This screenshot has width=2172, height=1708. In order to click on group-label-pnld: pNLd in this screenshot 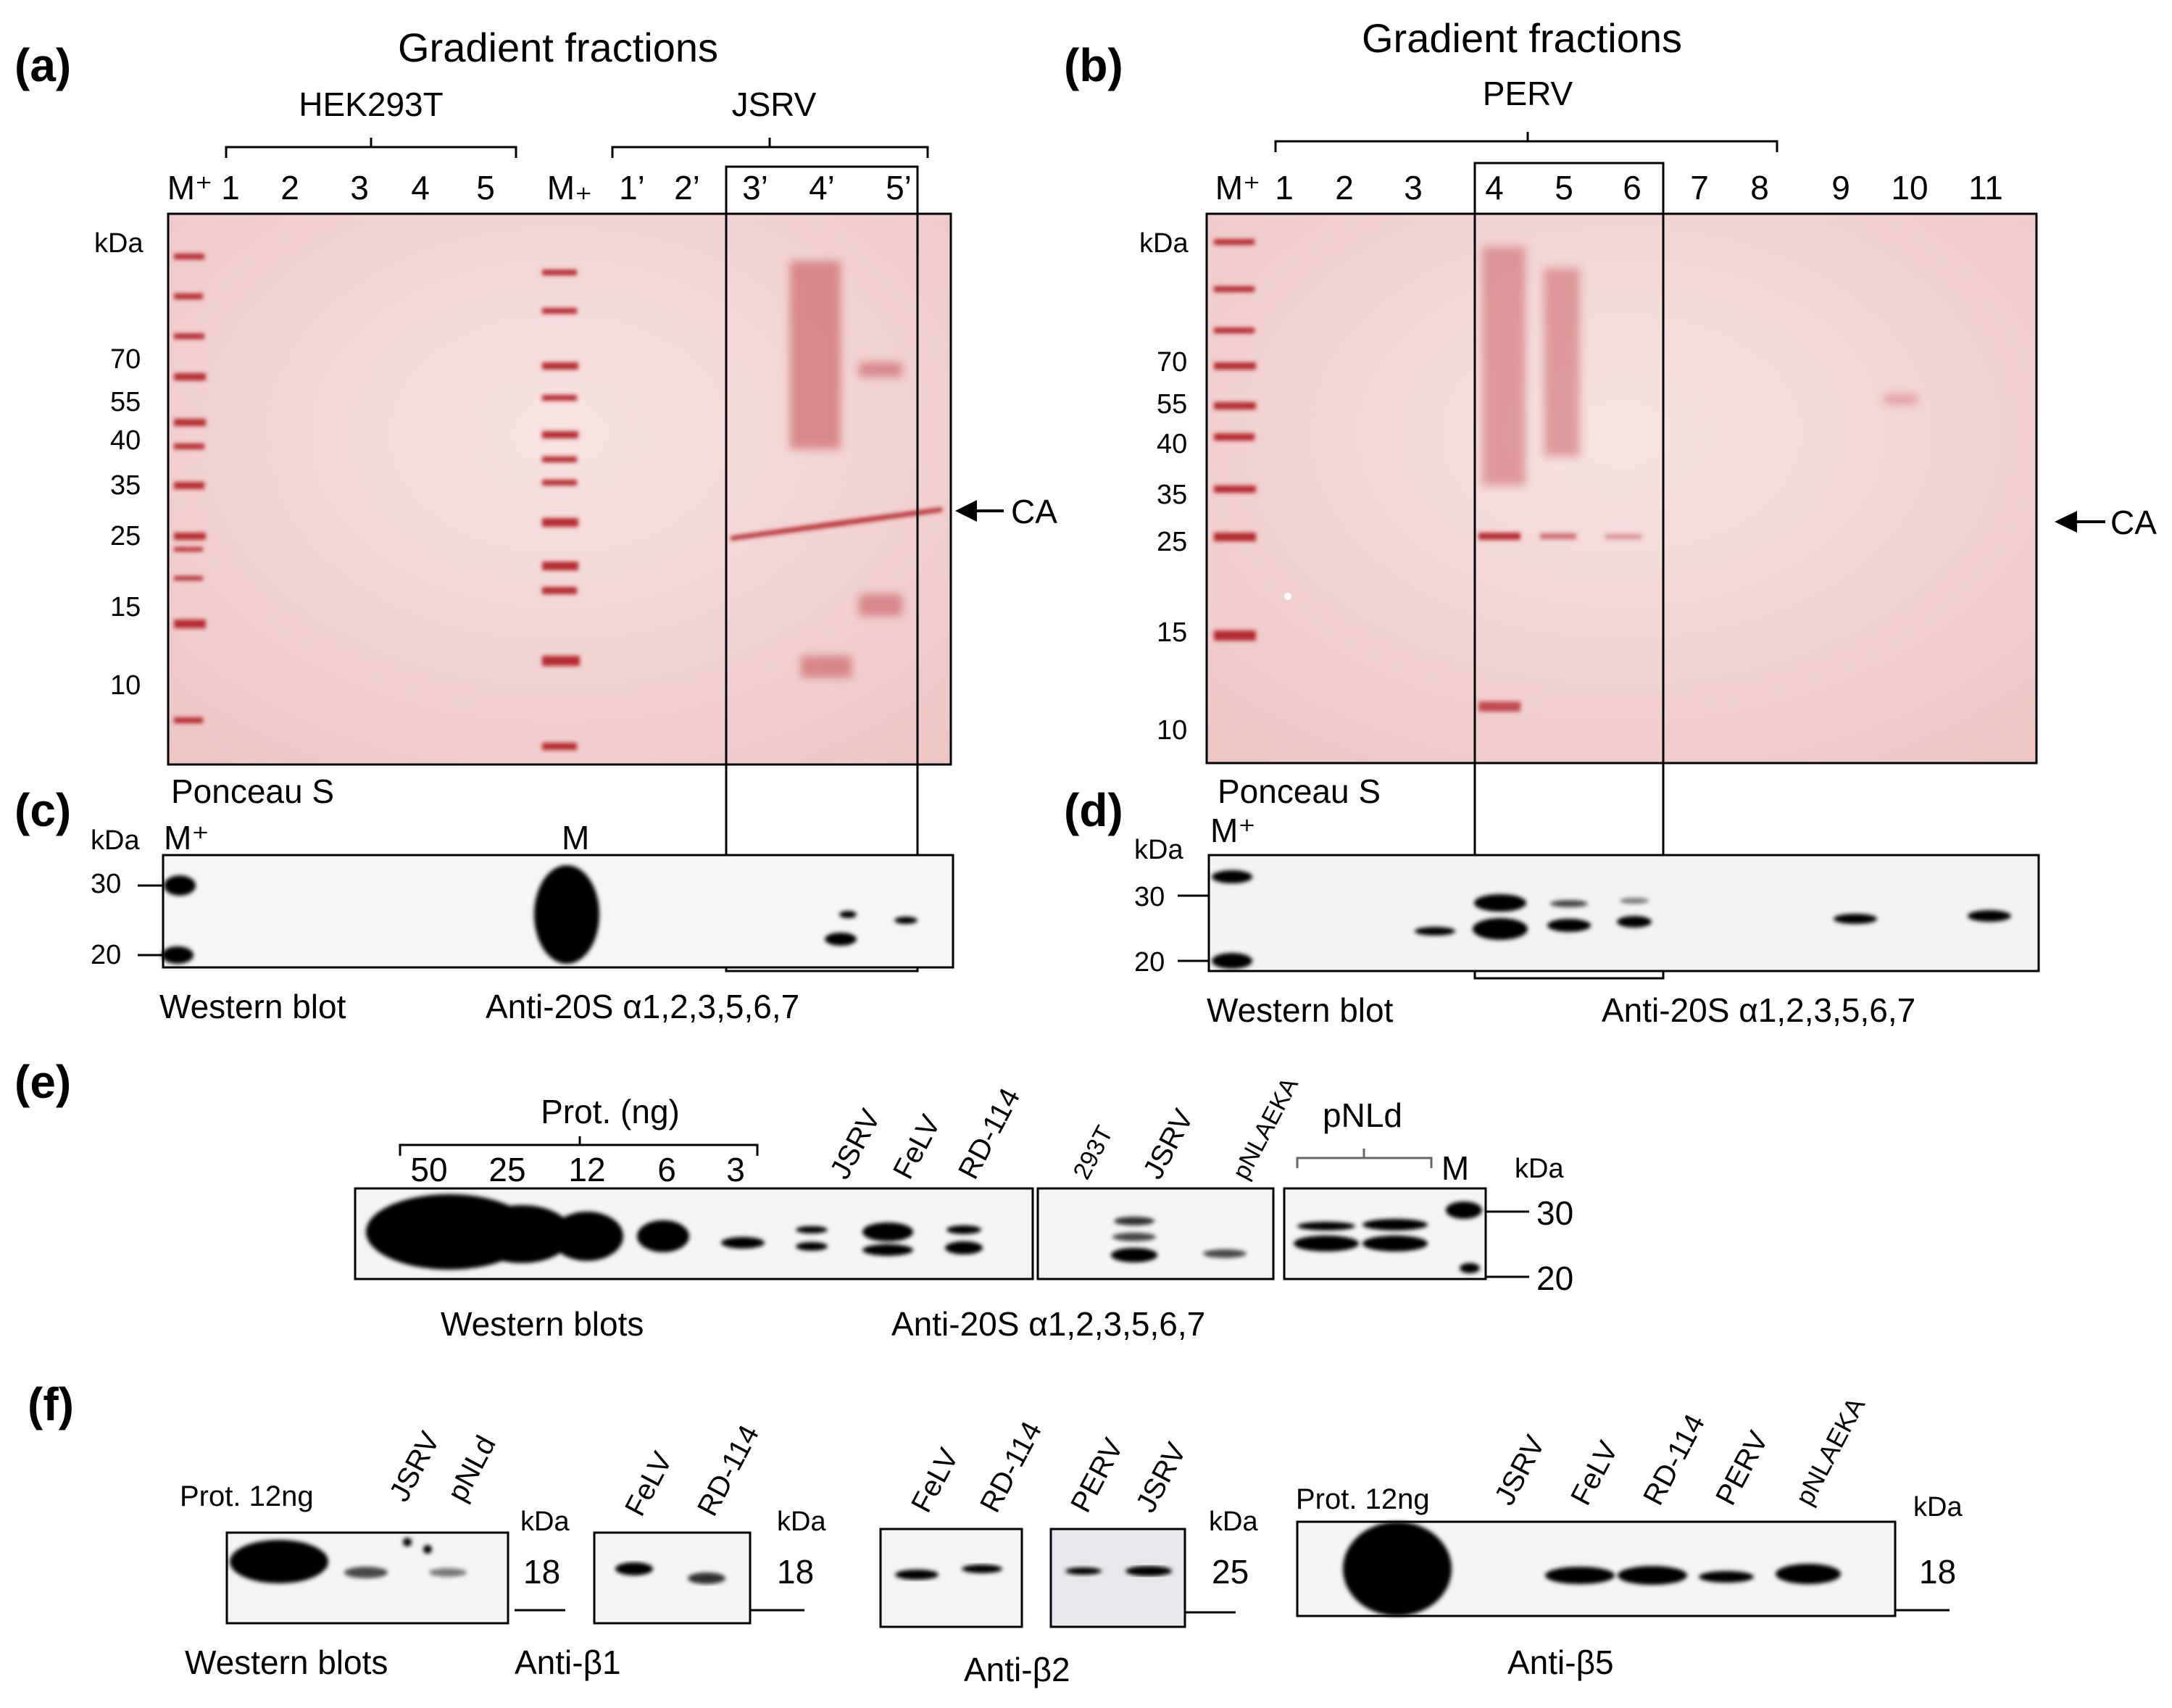, I will do `click(1362, 1115)`.